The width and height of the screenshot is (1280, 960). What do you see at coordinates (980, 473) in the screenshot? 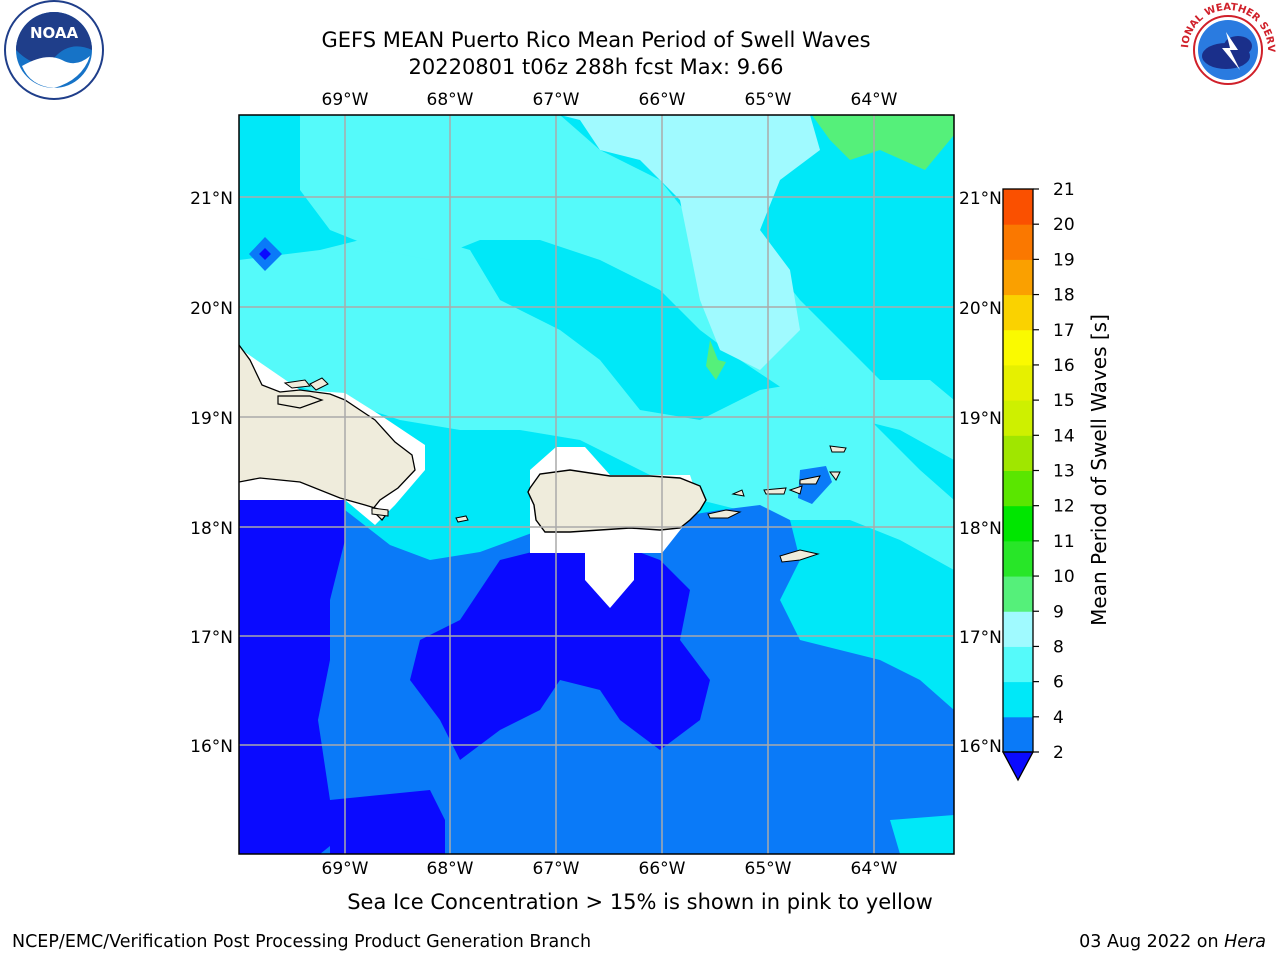
I see `lat-labels-right: 21°N 20°N 19°N 18°N 17°N 16°N` at bounding box center [980, 473].